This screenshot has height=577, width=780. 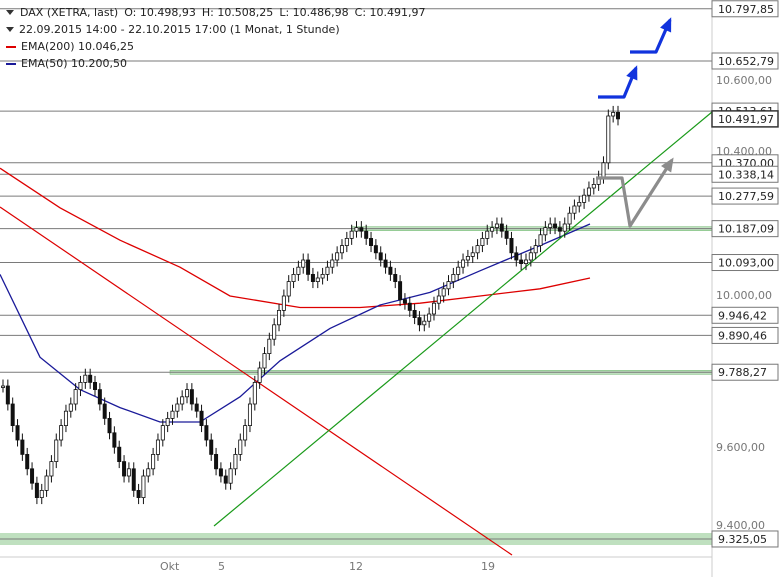 What do you see at coordinates (11, 63) in the screenshot?
I see `ema50-swatch-icon` at bounding box center [11, 63].